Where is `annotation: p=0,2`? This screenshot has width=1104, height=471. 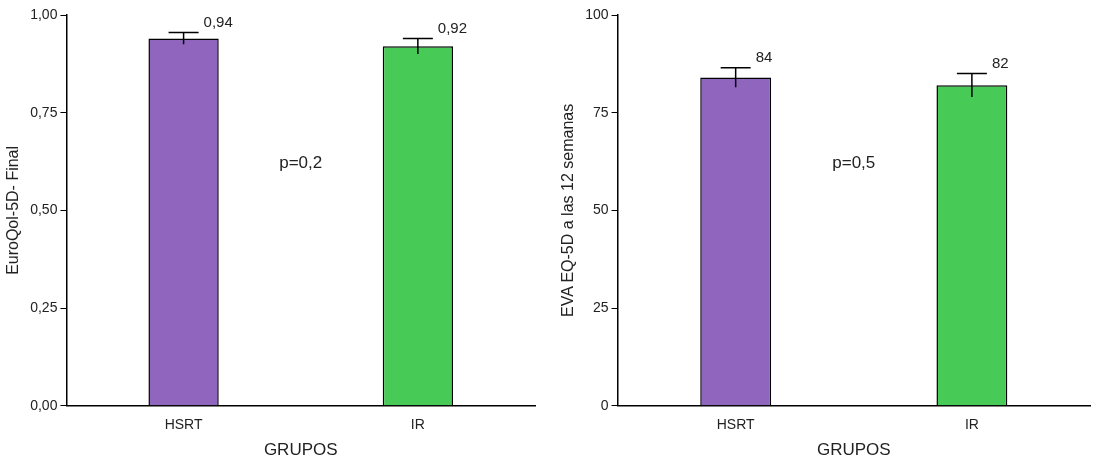 annotation: p=0,2 is located at coordinates (301, 163).